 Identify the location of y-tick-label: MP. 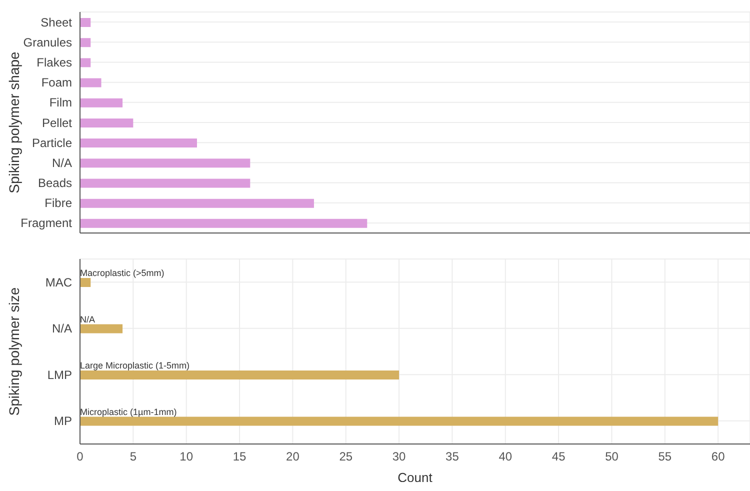
(63, 421).